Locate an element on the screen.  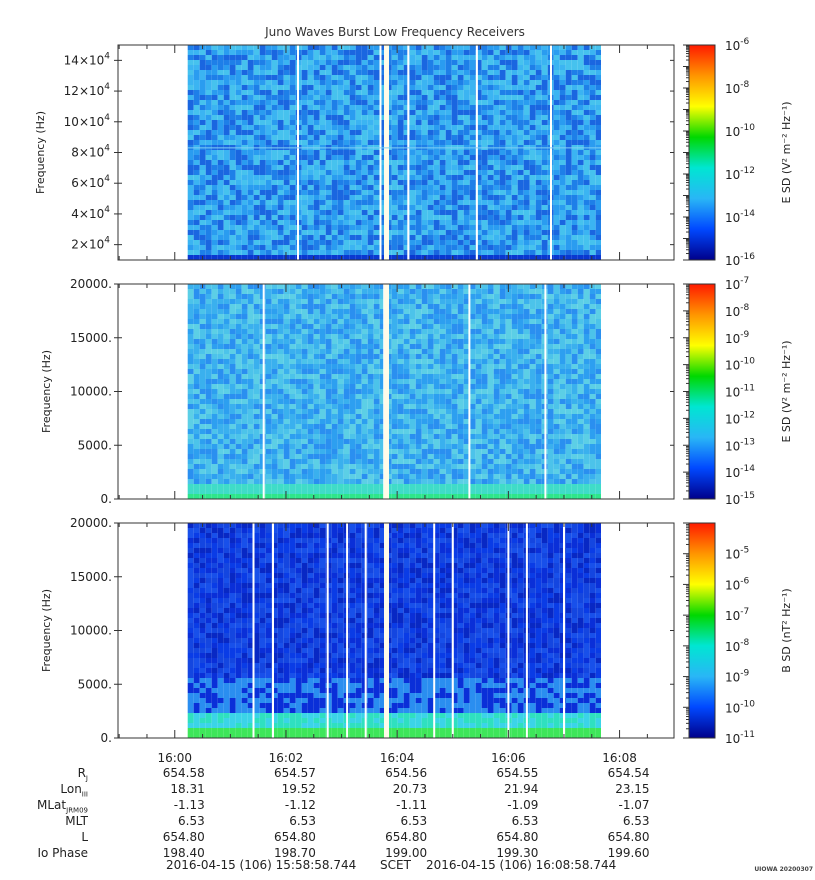
y-tick-label: 10000. is located at coordinates (91, 631).